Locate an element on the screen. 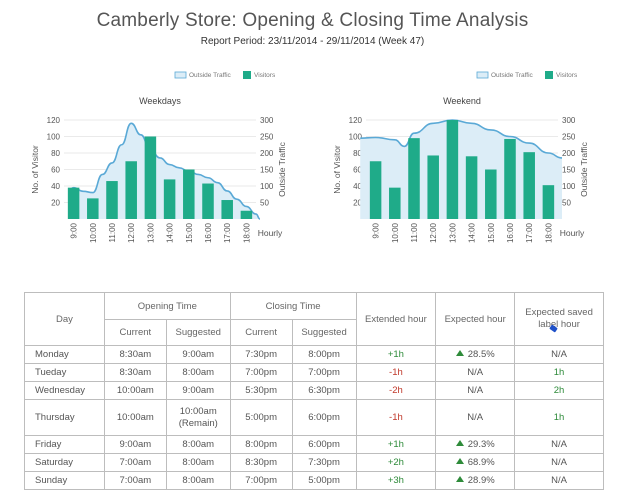 The image size is (625, 500). opening-suggested-cell-text: 9:00am is located at coordinates (198, 390).